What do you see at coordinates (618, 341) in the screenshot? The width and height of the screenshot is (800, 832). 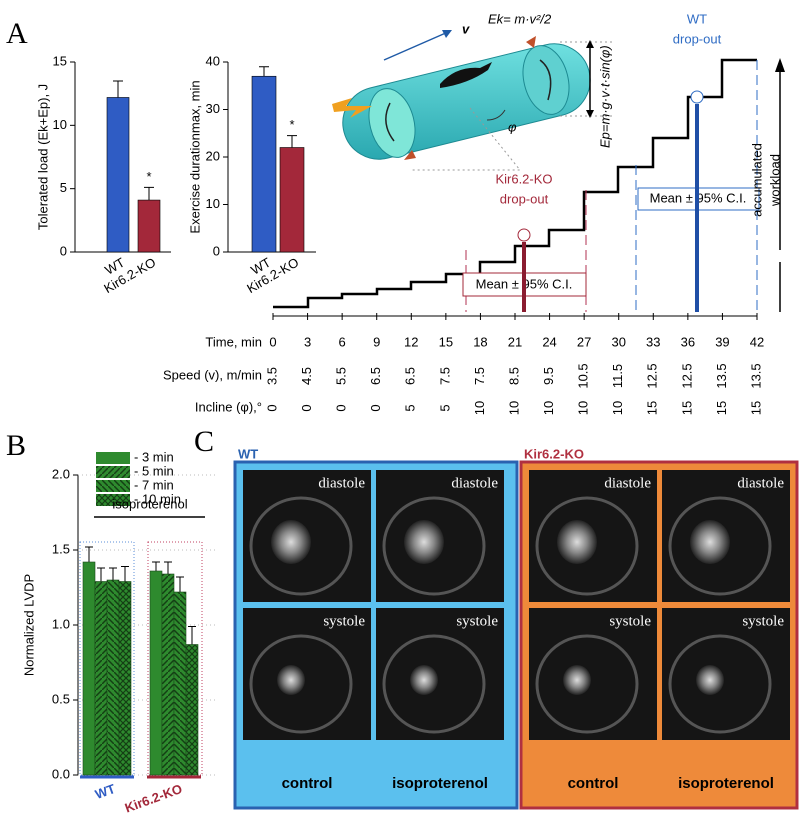 I see `time-label: 30` at bounding box center [618, 341].